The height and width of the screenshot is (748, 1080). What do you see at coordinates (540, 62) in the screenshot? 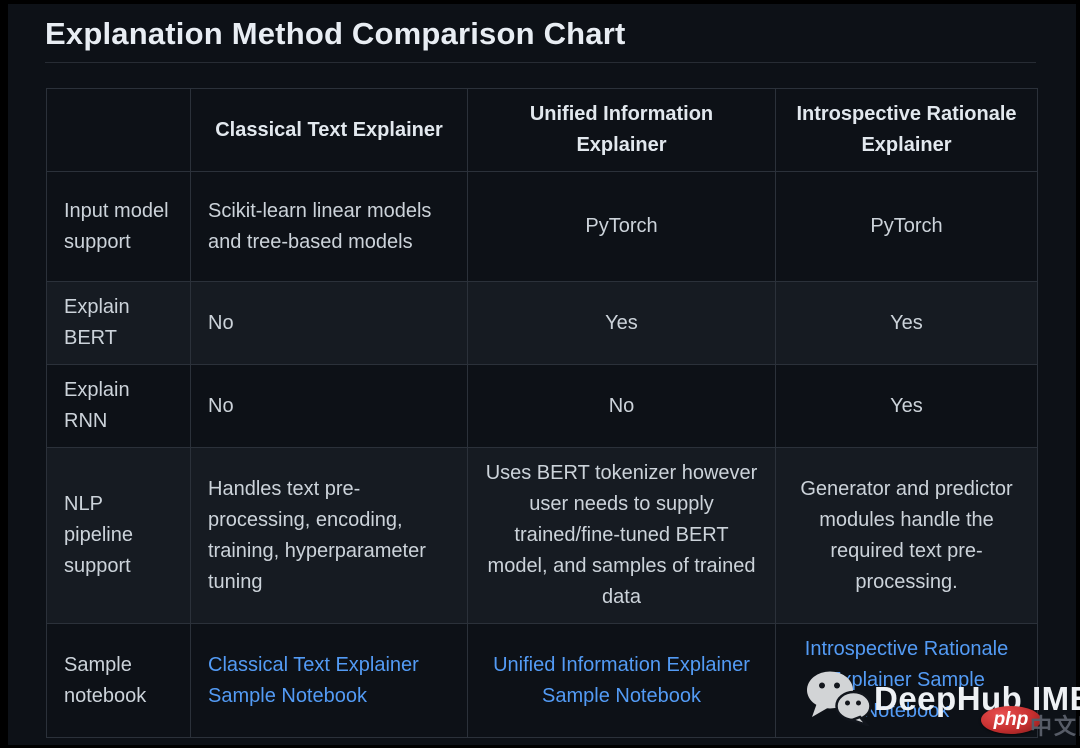
I see `title-divider` at bounding box center [540, 62].